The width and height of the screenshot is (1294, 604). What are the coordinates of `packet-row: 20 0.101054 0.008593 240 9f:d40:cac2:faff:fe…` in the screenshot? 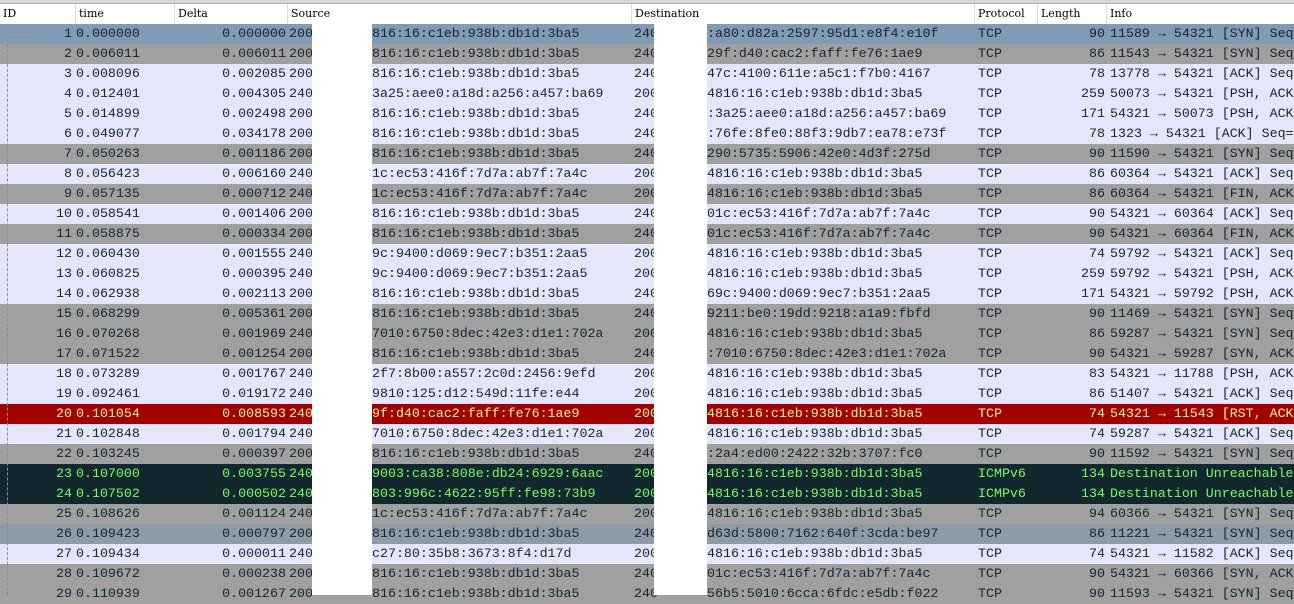 It's located at (647, 414).